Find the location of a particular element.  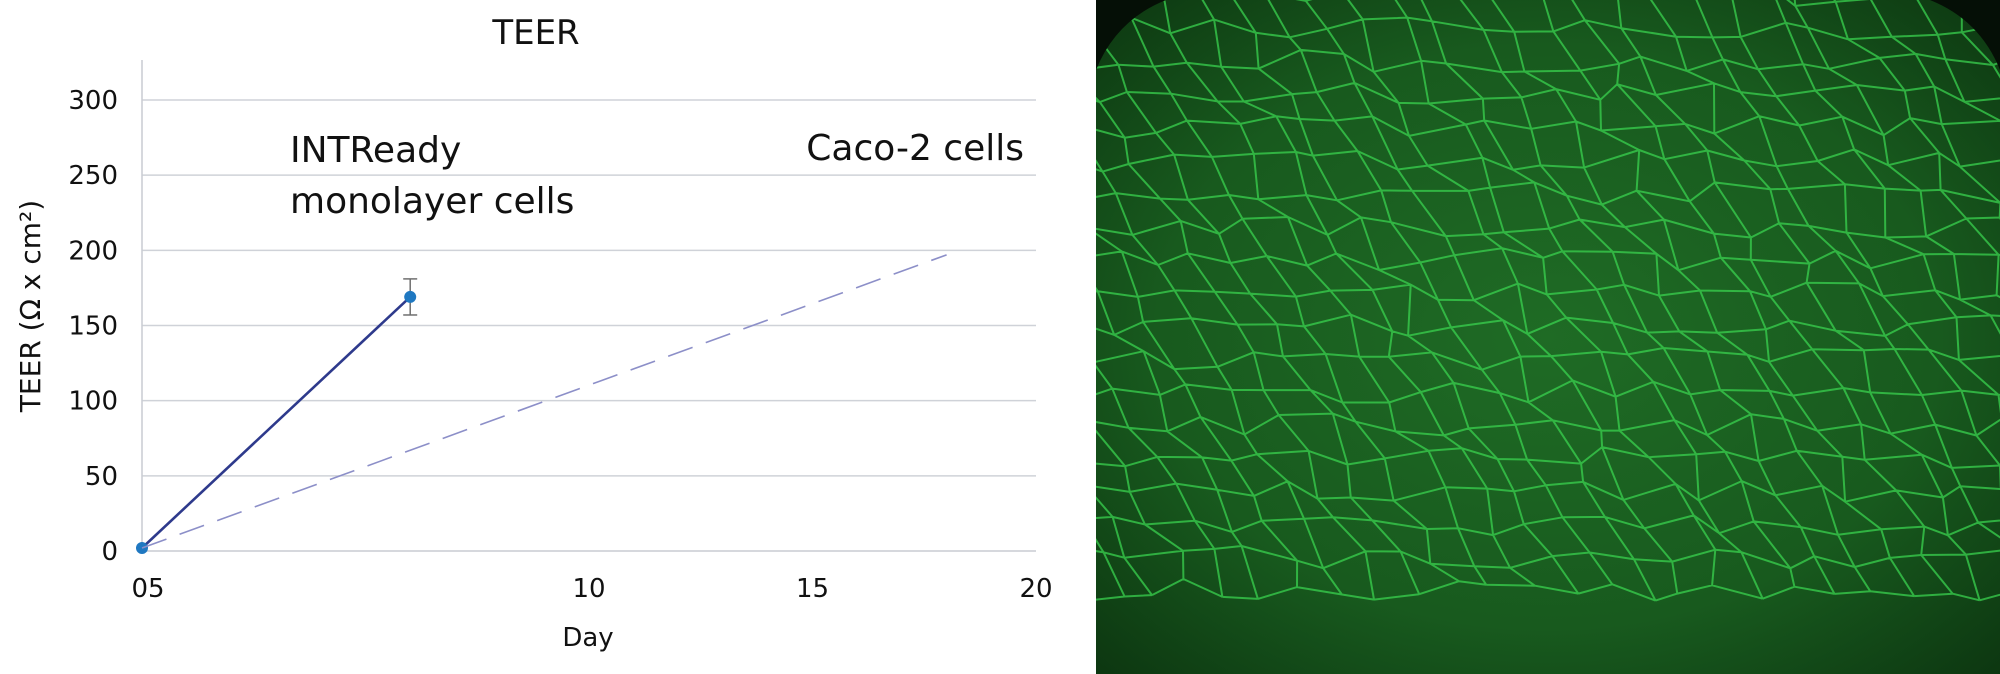

corner-shadow-top-right is located at coordinates (1965, 35).